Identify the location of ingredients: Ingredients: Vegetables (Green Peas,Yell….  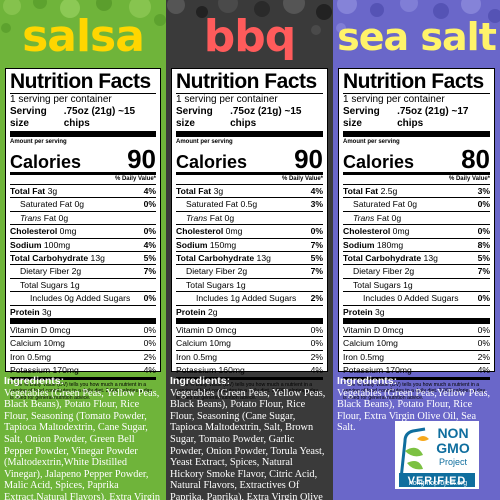
(416, 404).